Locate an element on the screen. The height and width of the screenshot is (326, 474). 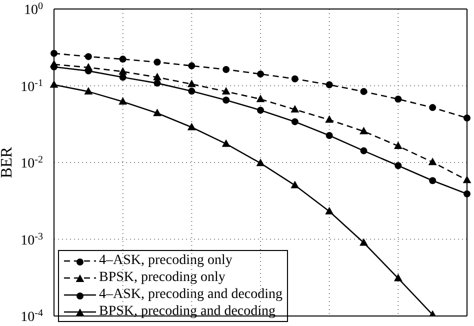
y-axis-title: BER is located at coordinates (8, 162).